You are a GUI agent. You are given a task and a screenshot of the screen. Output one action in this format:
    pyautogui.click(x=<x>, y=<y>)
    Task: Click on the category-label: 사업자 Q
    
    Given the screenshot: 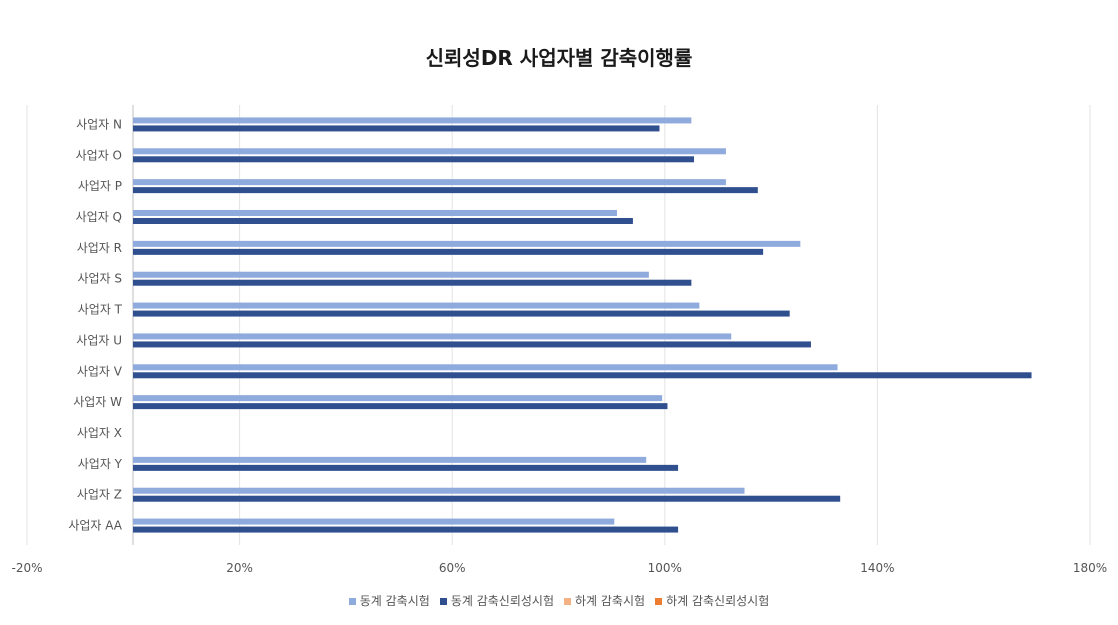 What is the action you would take?
    pyautogui.click(x=99, y=217)
    